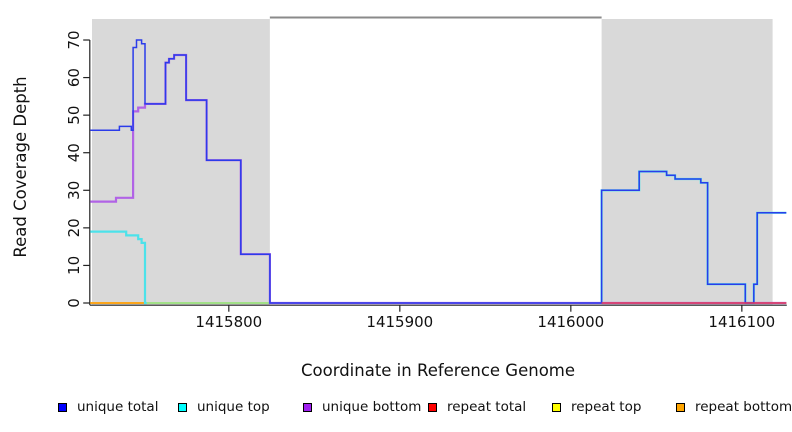 This screenshot has height=432, width=792. What do you see at coordinates (74, 39) in the screenshot?
I see `y-tick-label: 70` at bounding box center [74, 39].